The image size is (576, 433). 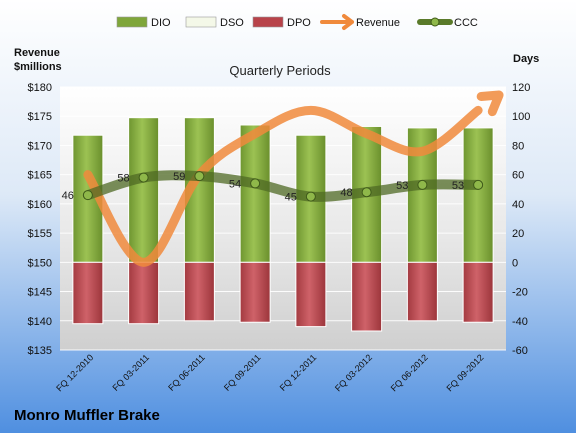 What do you see at coordinates (520, 293) in the screenshot?
I see `right-tick-label: -20` at bounding box center [520, 293].